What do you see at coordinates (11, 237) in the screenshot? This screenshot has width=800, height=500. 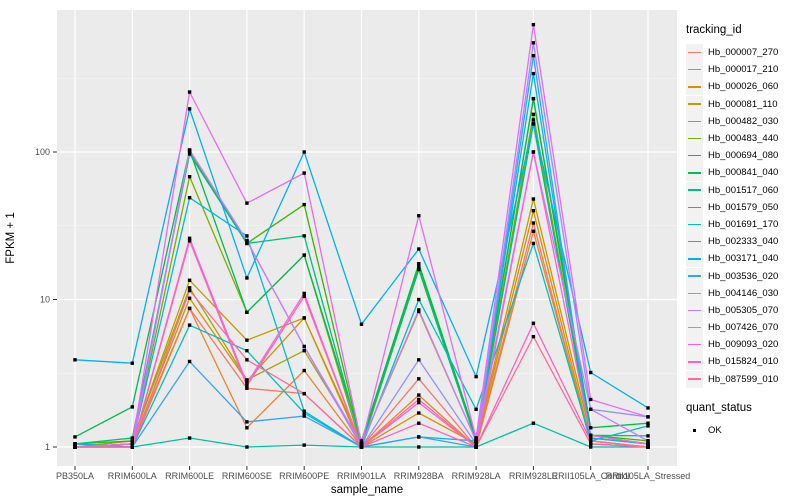 I see `y-axis-title: FPKM + 1` at bounding box center [11, 237].